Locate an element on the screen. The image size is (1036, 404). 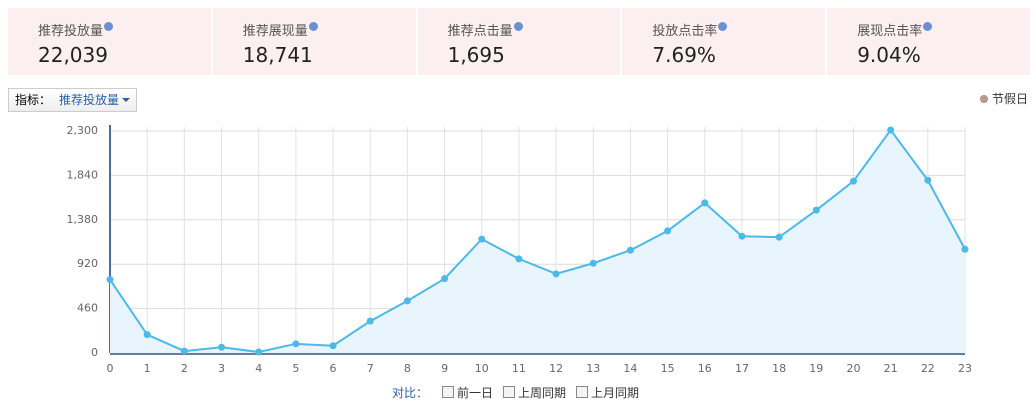
x-tick-label: 19 is located at coordinates (816, 368).